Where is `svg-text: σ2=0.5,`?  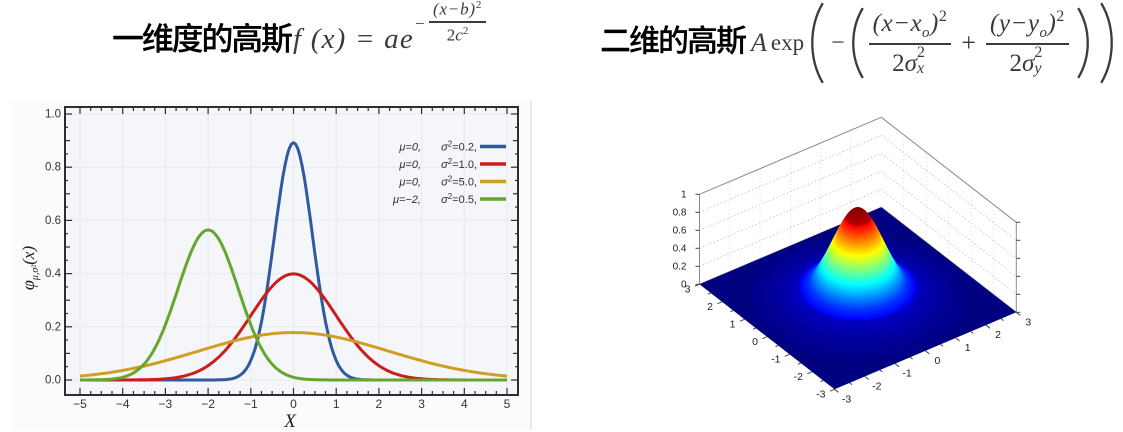 svg-text: σ2=0.5, is located at coordinates (459, 199).